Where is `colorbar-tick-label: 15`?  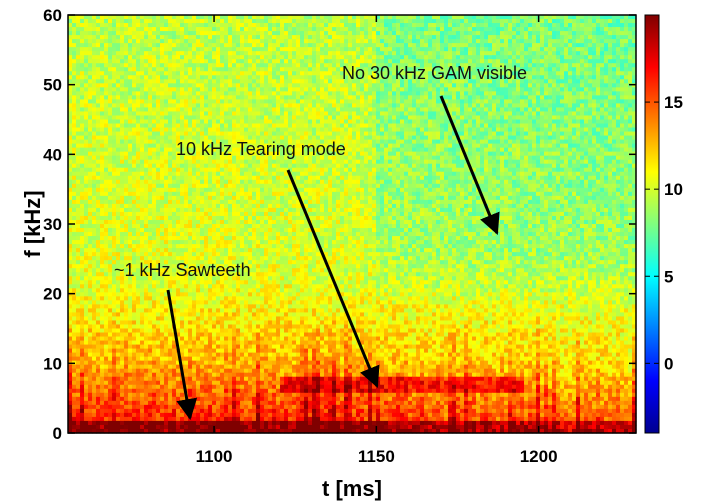
colorbar-tick-label: 15 is located at coordinates (673, 102).